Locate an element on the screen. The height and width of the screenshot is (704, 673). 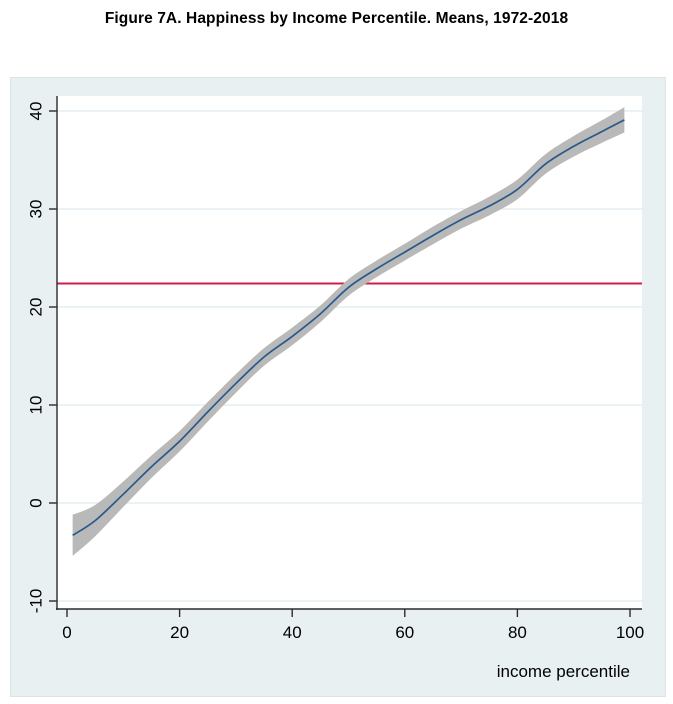
x-tick-label: 60 is located at coordinates (404, 632).